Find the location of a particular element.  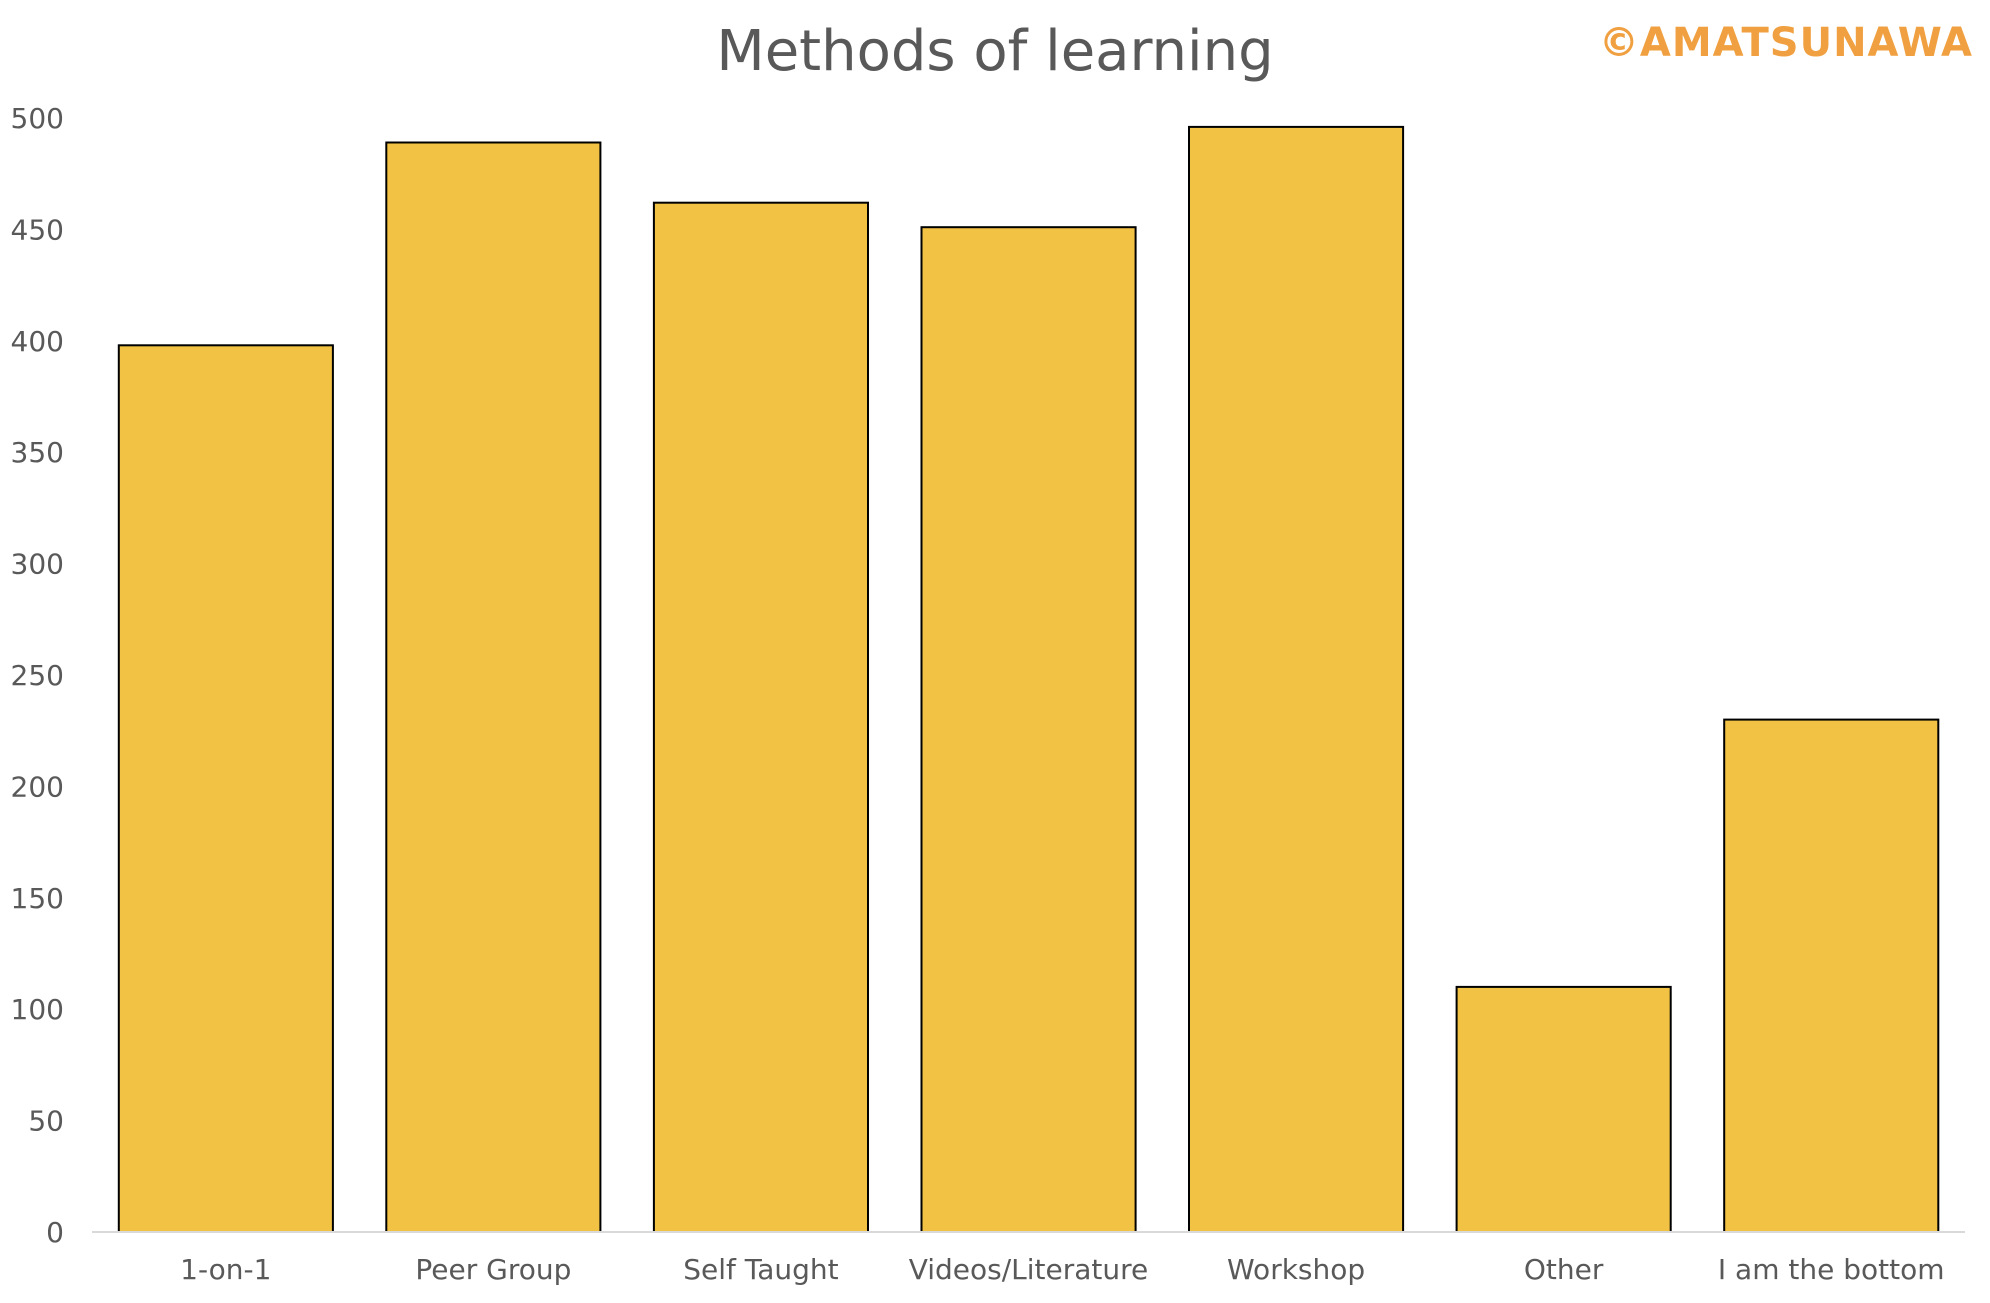

y-tick-label: 300 is located at coordinates (37, 564).